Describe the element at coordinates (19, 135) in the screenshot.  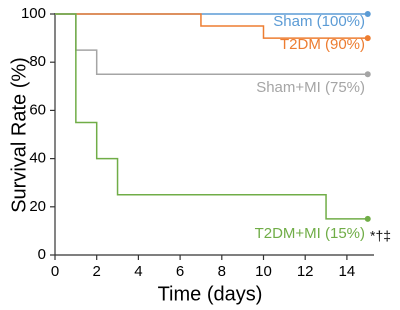
I see `y-axis-title: Survival Rate (%)` at that location.